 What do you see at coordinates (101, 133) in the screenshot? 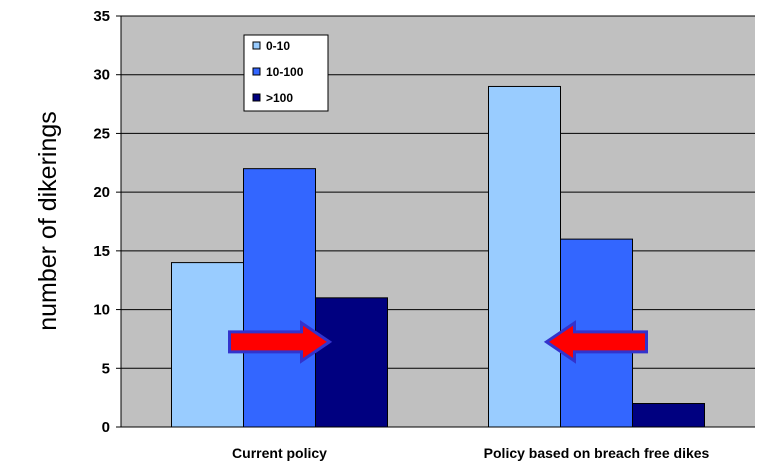
I see `y-tick-label: 25` at bounding box center [101, 133].